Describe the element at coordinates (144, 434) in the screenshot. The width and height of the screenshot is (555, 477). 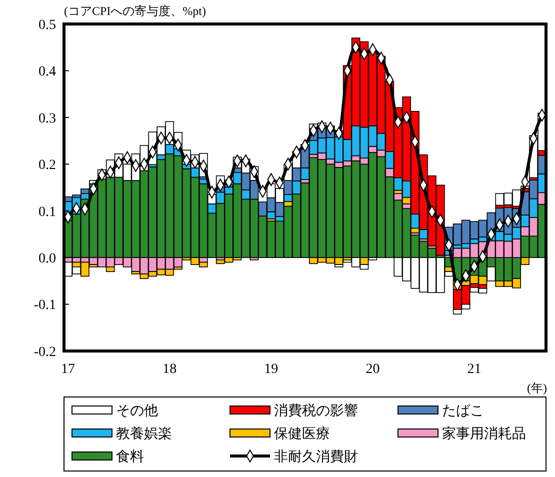
I see `legend-label: 教養娯楽` at that location.